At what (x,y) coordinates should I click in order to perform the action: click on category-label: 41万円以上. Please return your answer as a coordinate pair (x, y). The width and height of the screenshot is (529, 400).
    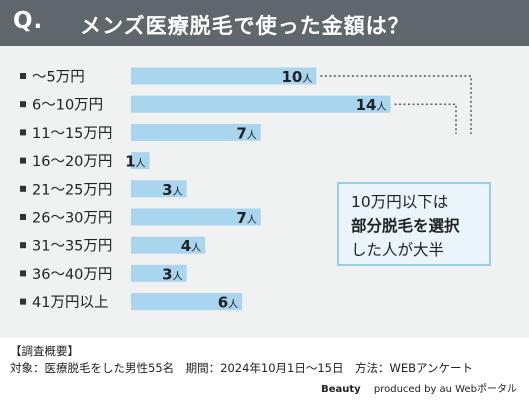
    Looking at the image, I should click on (70, 302).